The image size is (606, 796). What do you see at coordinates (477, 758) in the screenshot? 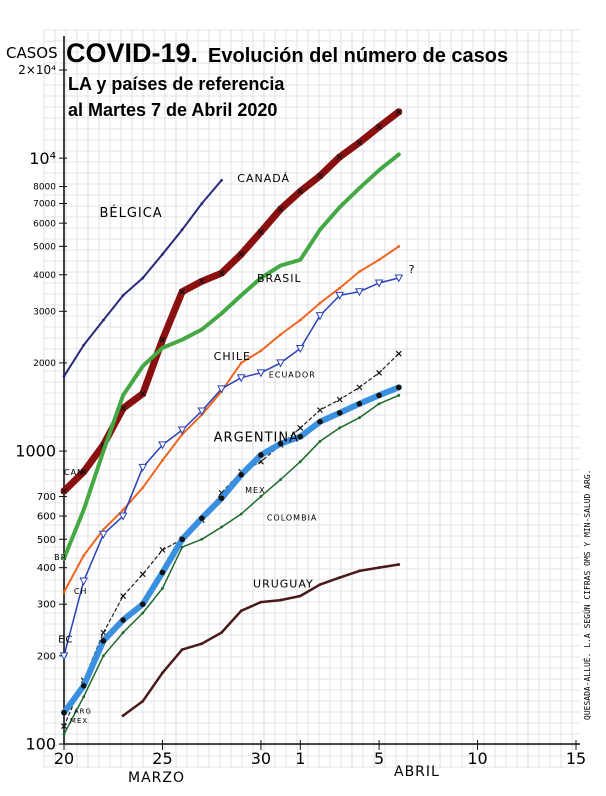
I see `x-tick-label: 10` at bounding box center [477, 758].